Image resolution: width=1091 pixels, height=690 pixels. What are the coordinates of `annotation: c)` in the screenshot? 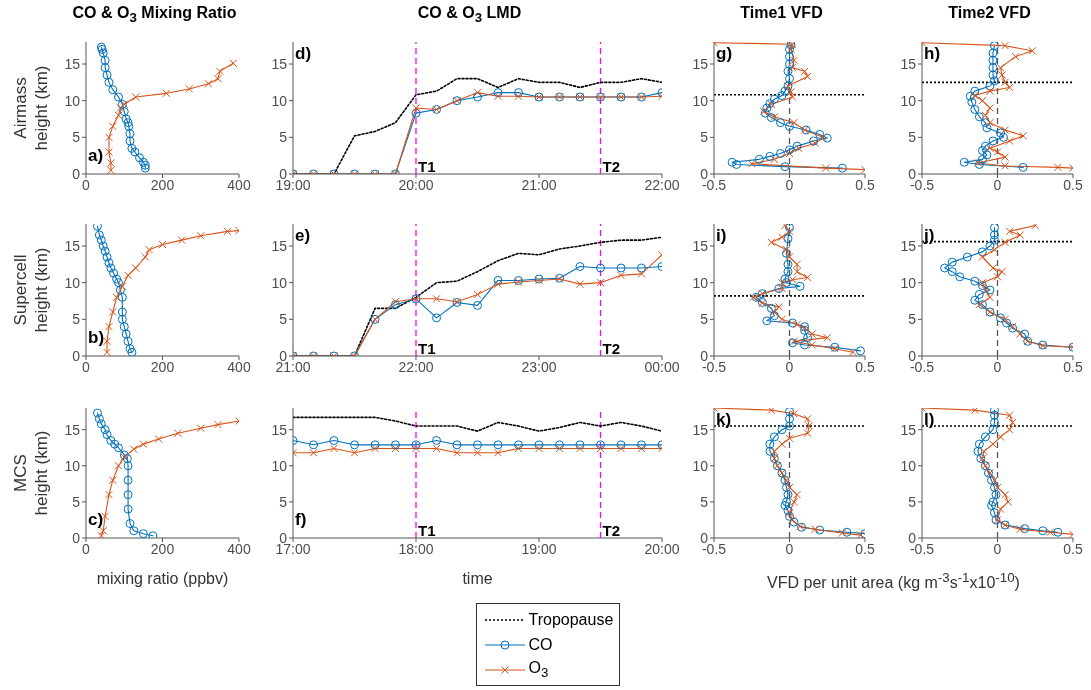 It's located at (96, 520).